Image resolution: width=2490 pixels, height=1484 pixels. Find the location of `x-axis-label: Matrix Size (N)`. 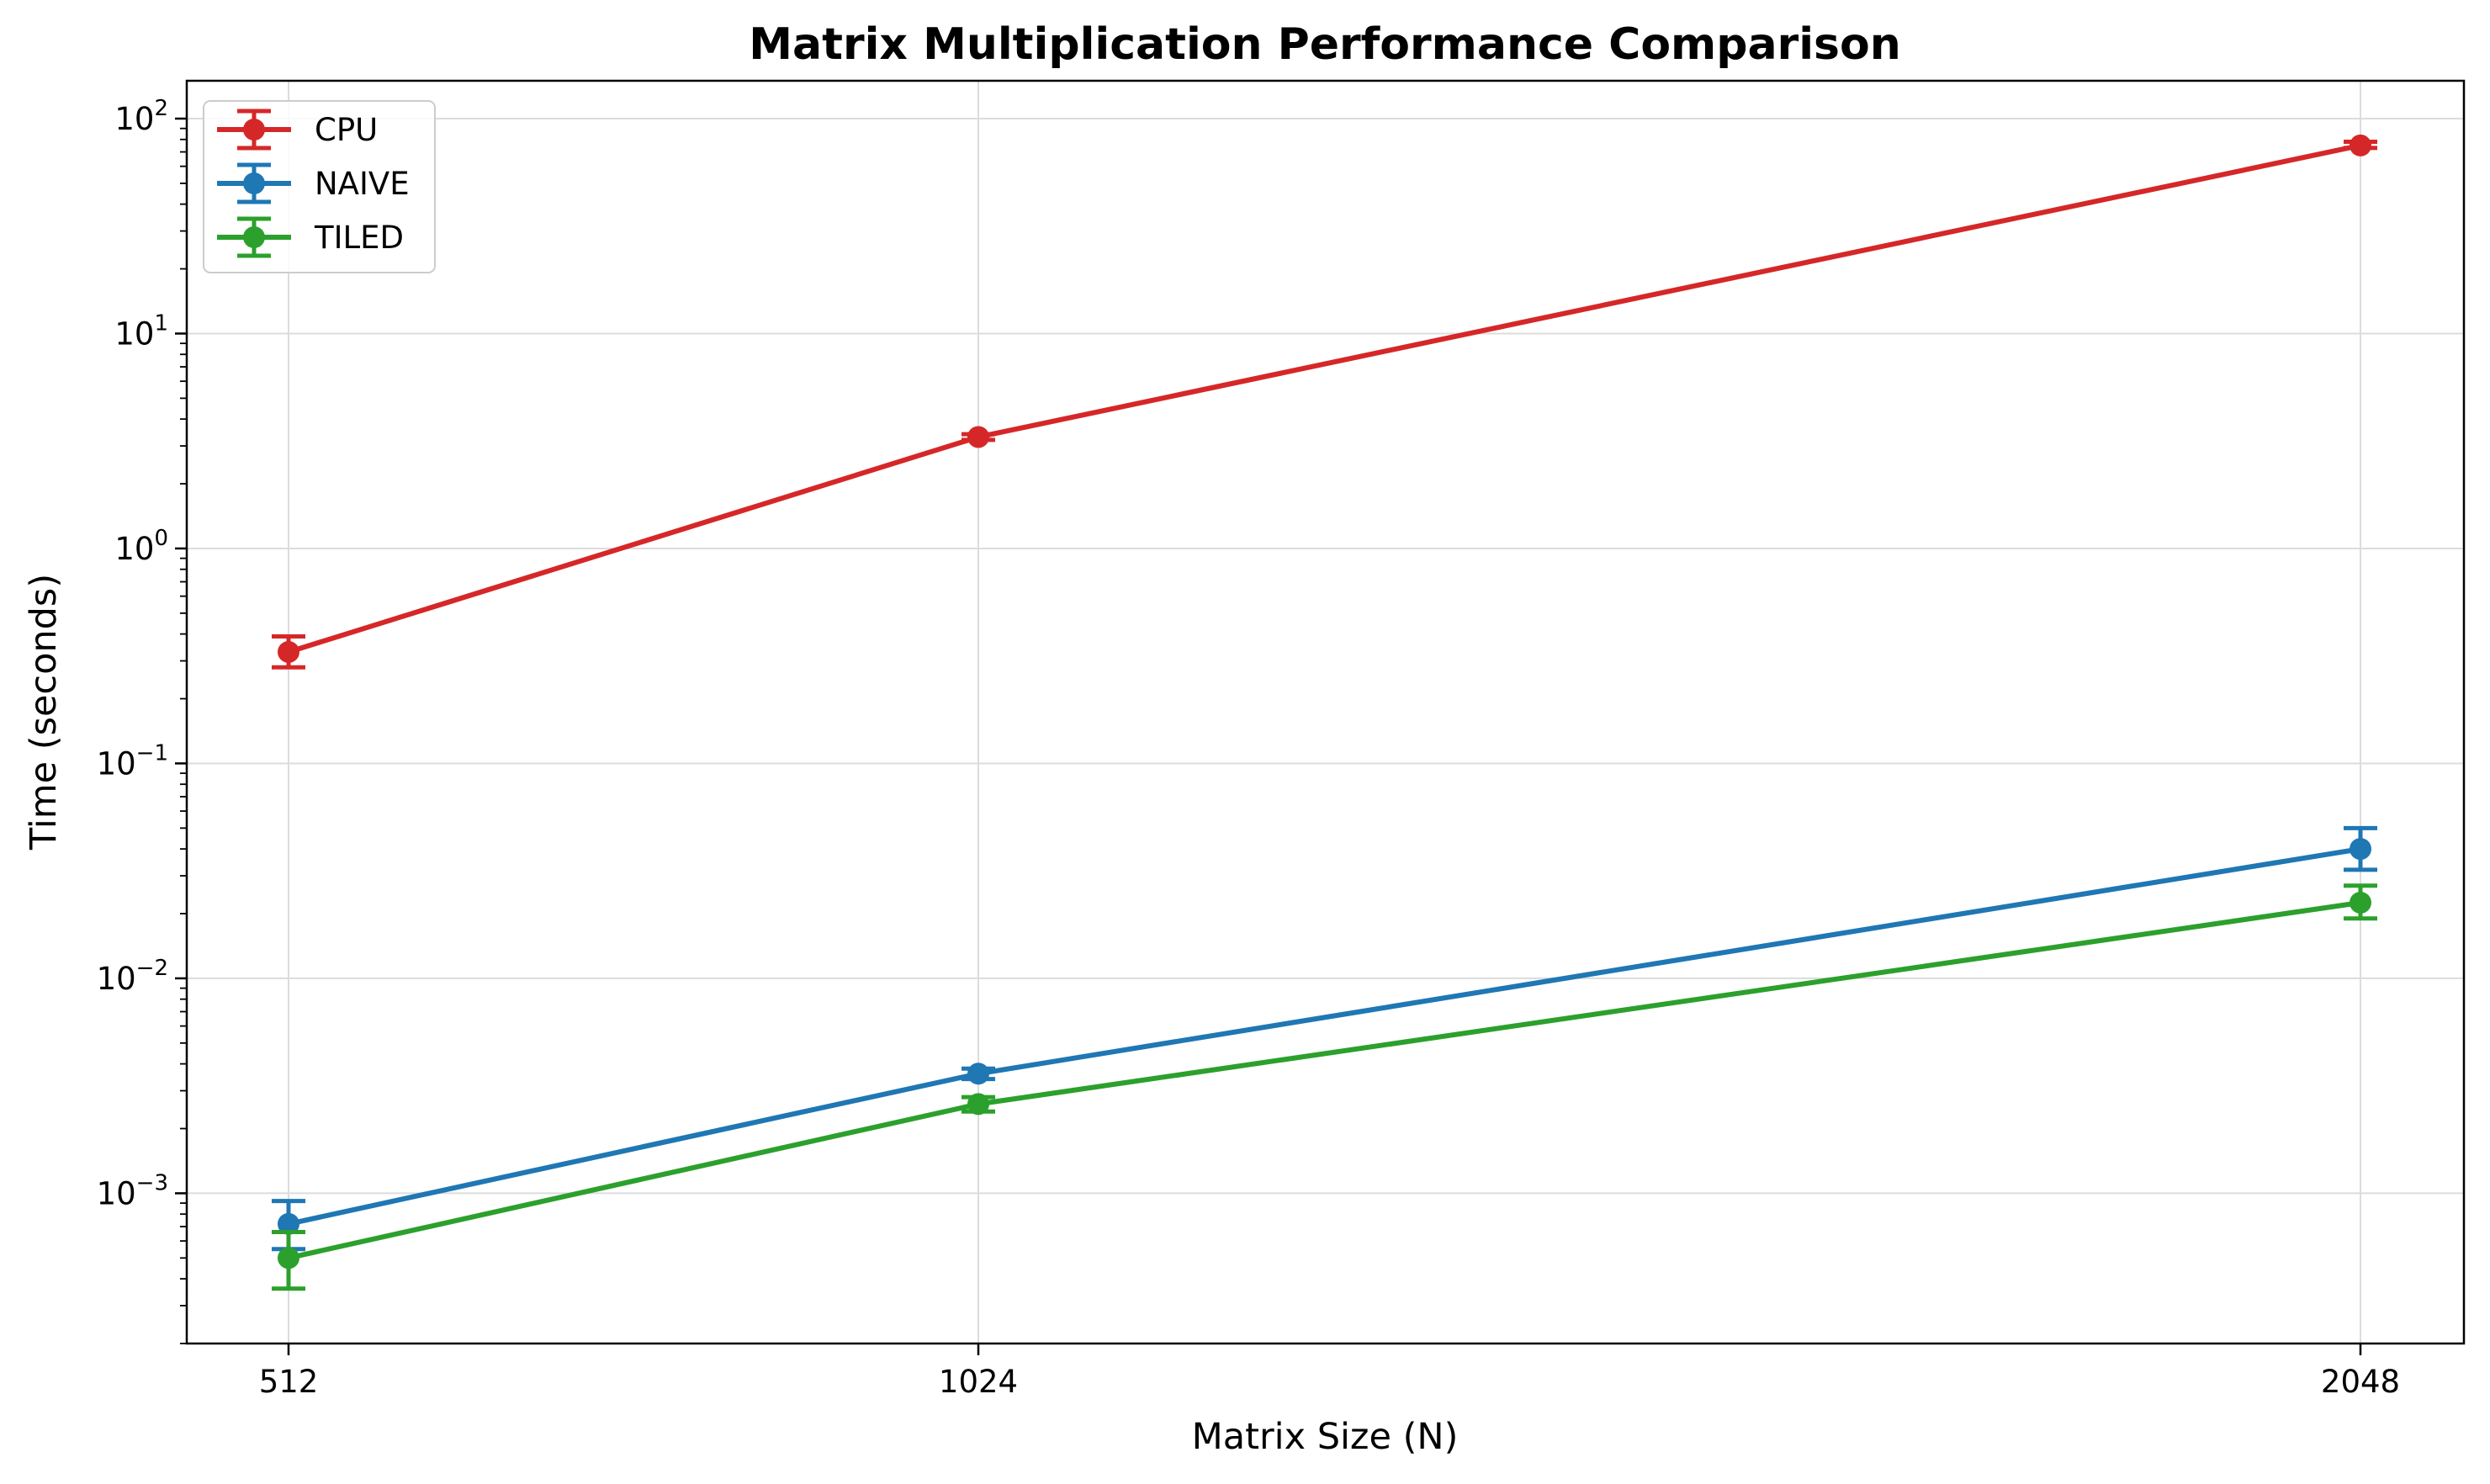

x-axis-label: Matrix Size (N) is located at coordinates (1325, 1437).